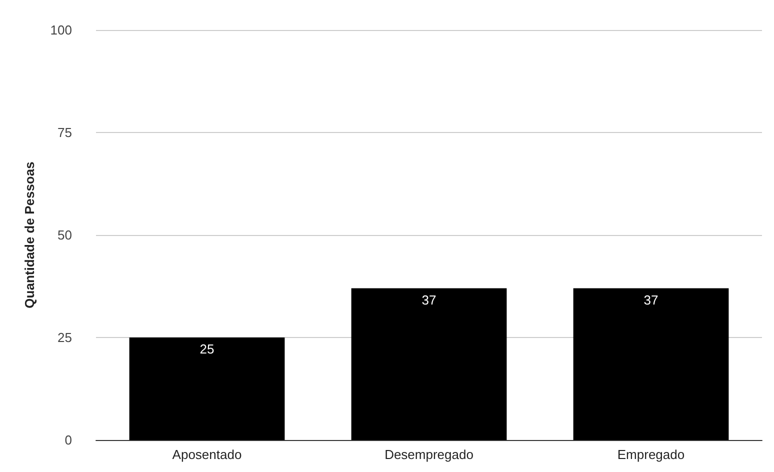  What do you see at coordinates (29, 235) in the screenshot?
I see `y-axis-title: Quantidade de Pessoas` at bounding box center [29, 235].